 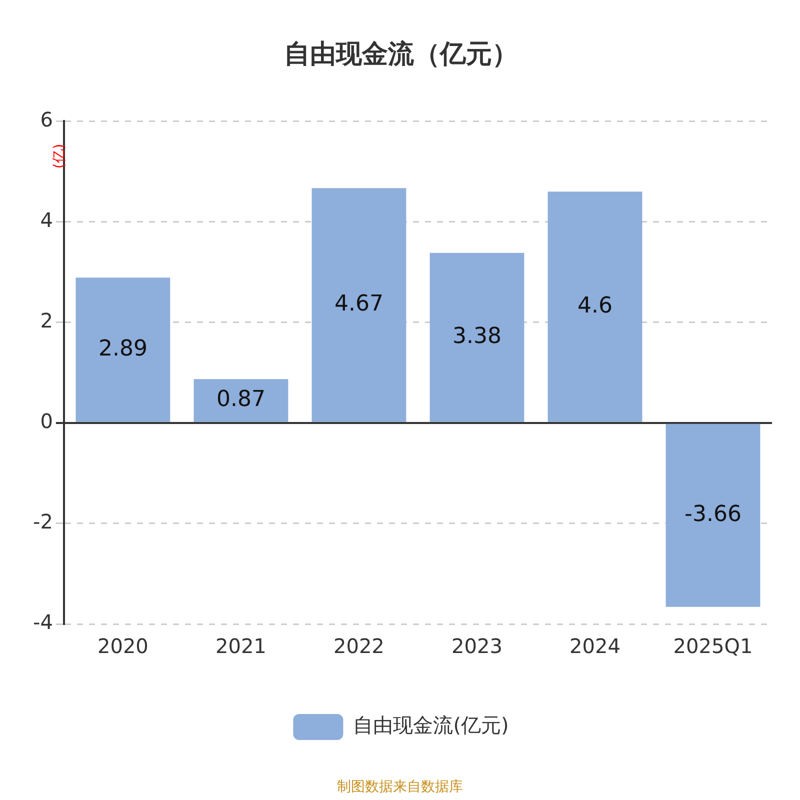 I want to click on x-tick-label: 2023, so click(x=477, y=646).